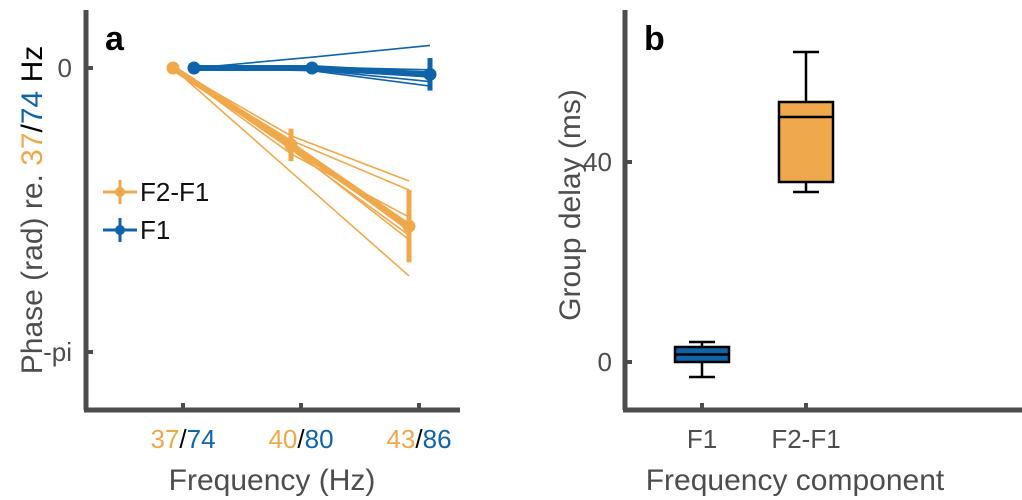 The image size is (1022, 500). What do you see at coordinates (32, 270) in the screenshot?
I see `y-axis-title-part: Phase (rad) re.` at bounding box center [32, 270].